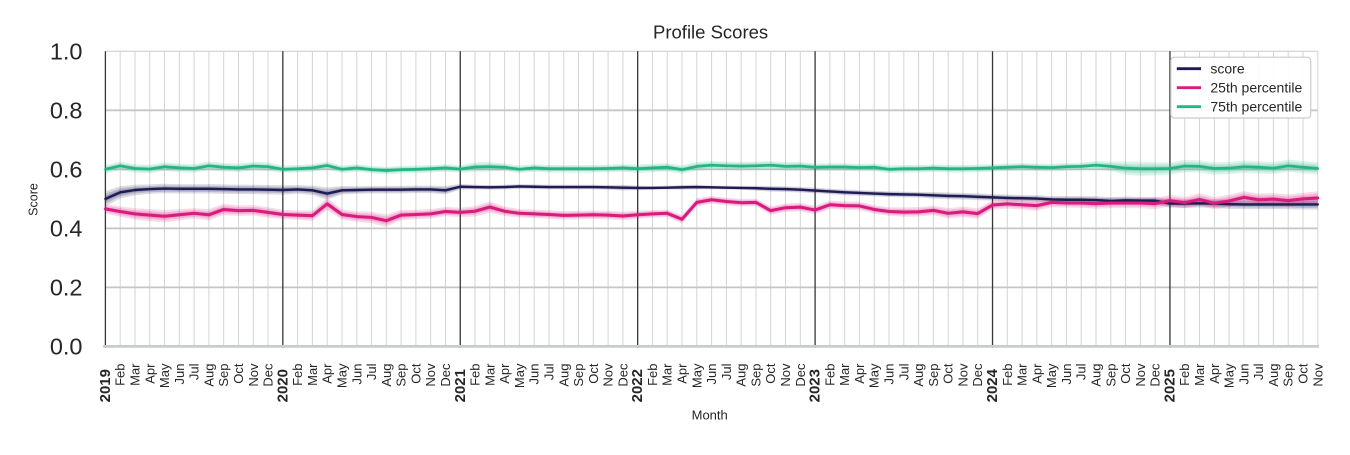 The height and width of the screenshot is (455, 1350). Describe the element at coordinates (66, 52) in the screenshot. I see `svg-text: 1.0` at that location.